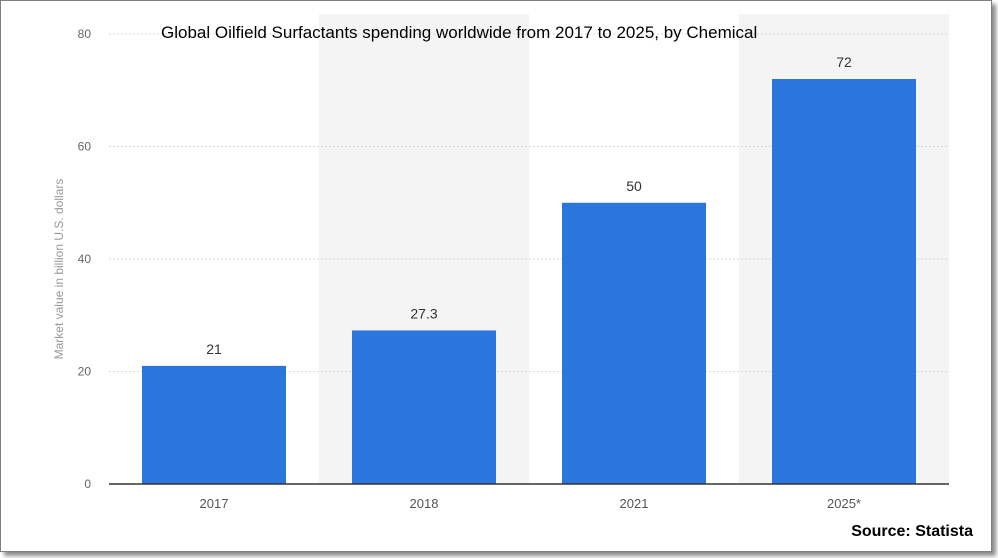  Describe the element at coordinates (214, 349) in the screenshot. I see `data-label: 21` at that location.